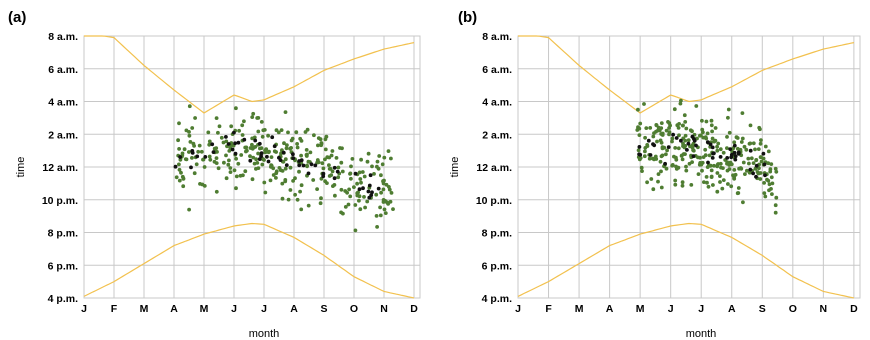  I want to click on x-tick-label: F, so click(114, 309).